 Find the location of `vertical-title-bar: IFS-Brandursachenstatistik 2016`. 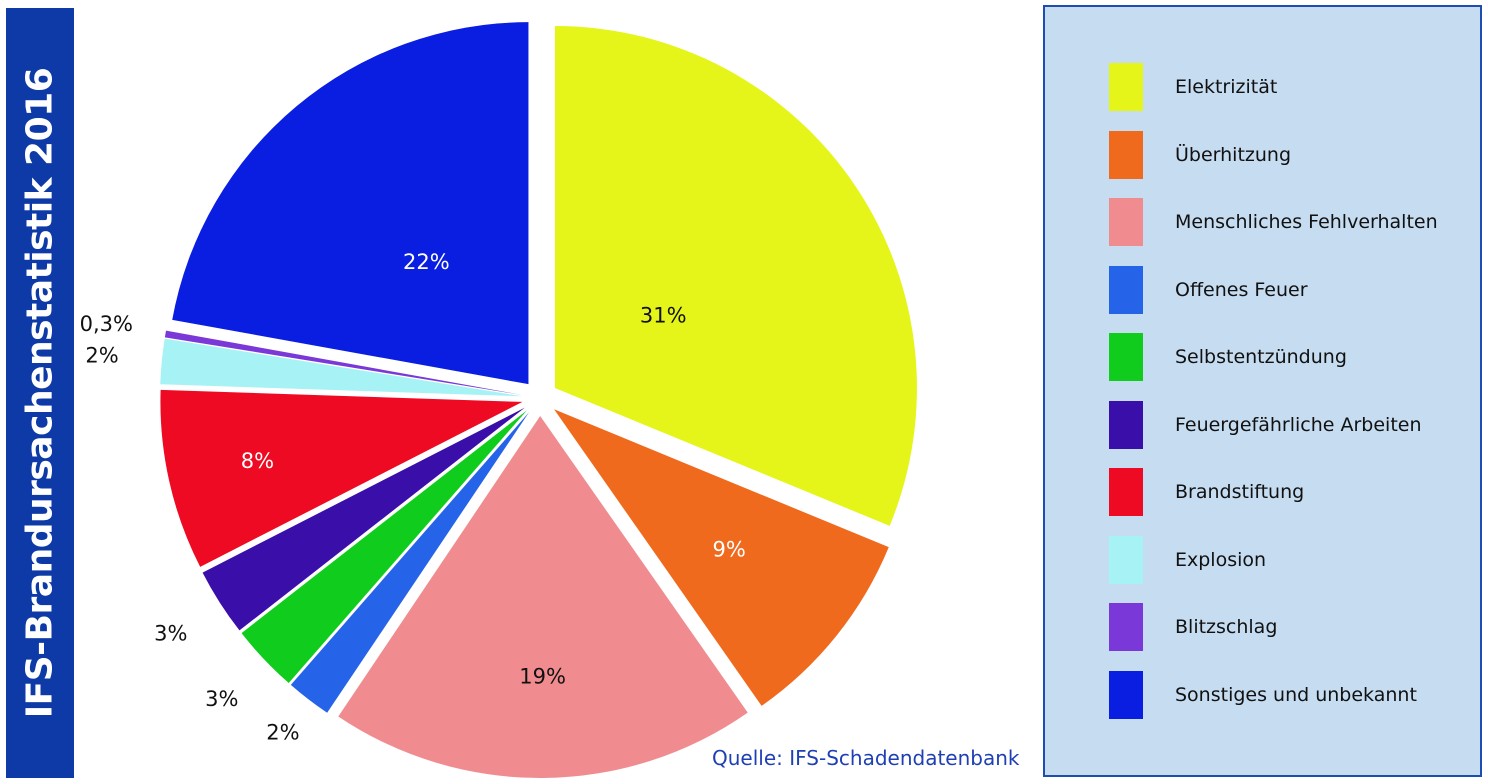

vertical-title-bar: IFS-Brandursachenstatistik 2016 is located at coordinates (40, 393).